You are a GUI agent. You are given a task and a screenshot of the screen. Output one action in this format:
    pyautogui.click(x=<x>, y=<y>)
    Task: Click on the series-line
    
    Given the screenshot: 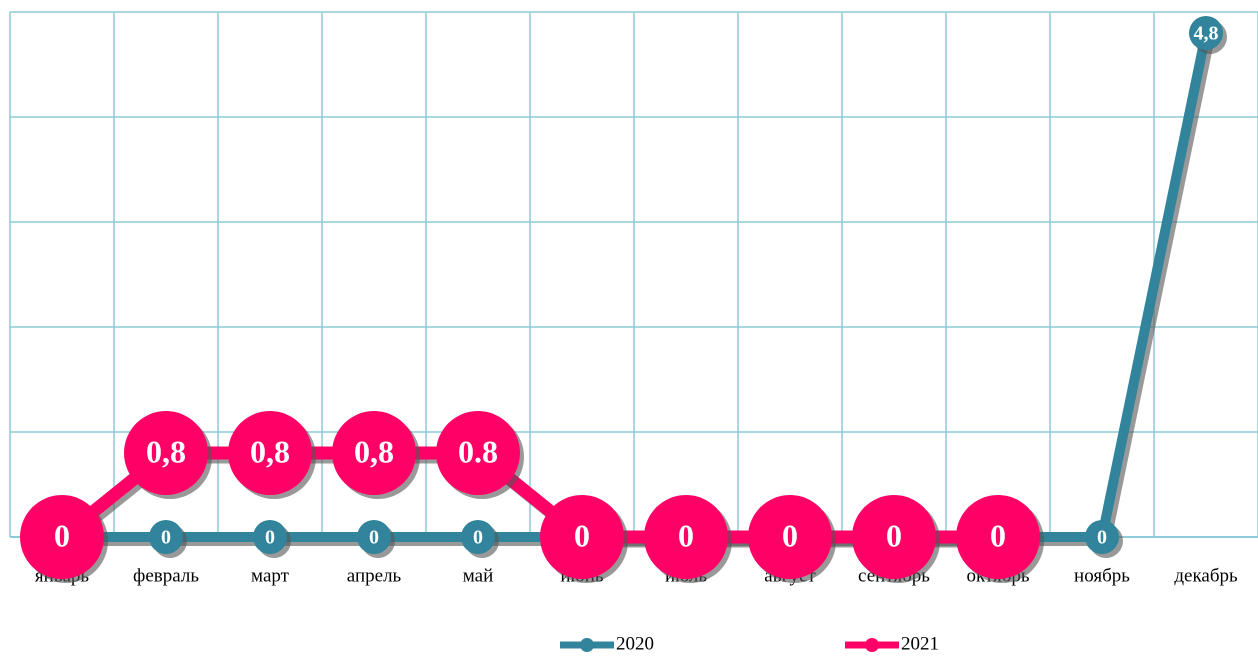 What is the action you would take?
    pyautogui.click(x=527, y=495)
    